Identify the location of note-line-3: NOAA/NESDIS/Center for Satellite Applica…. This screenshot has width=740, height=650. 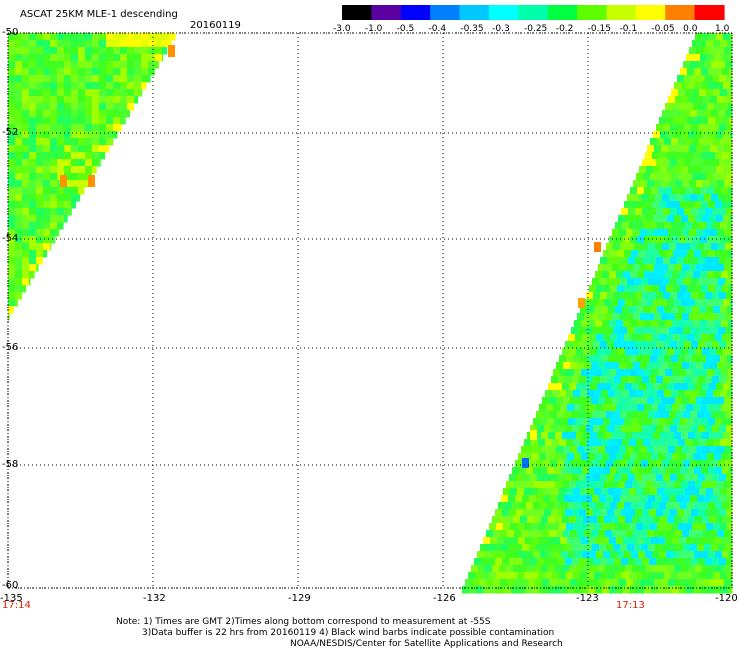
(426, 644).